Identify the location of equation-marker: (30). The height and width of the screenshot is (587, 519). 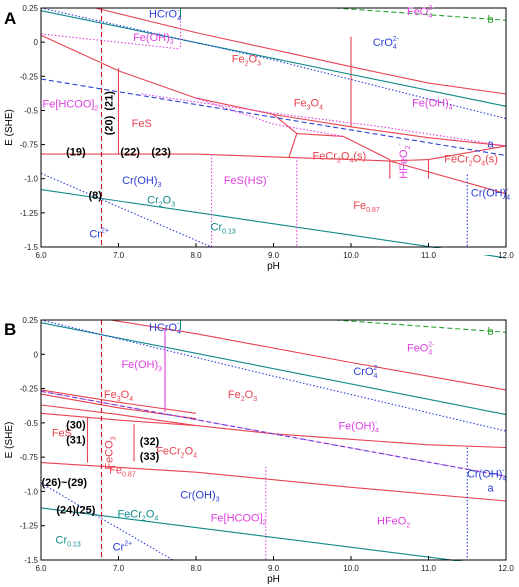
(76, 425).